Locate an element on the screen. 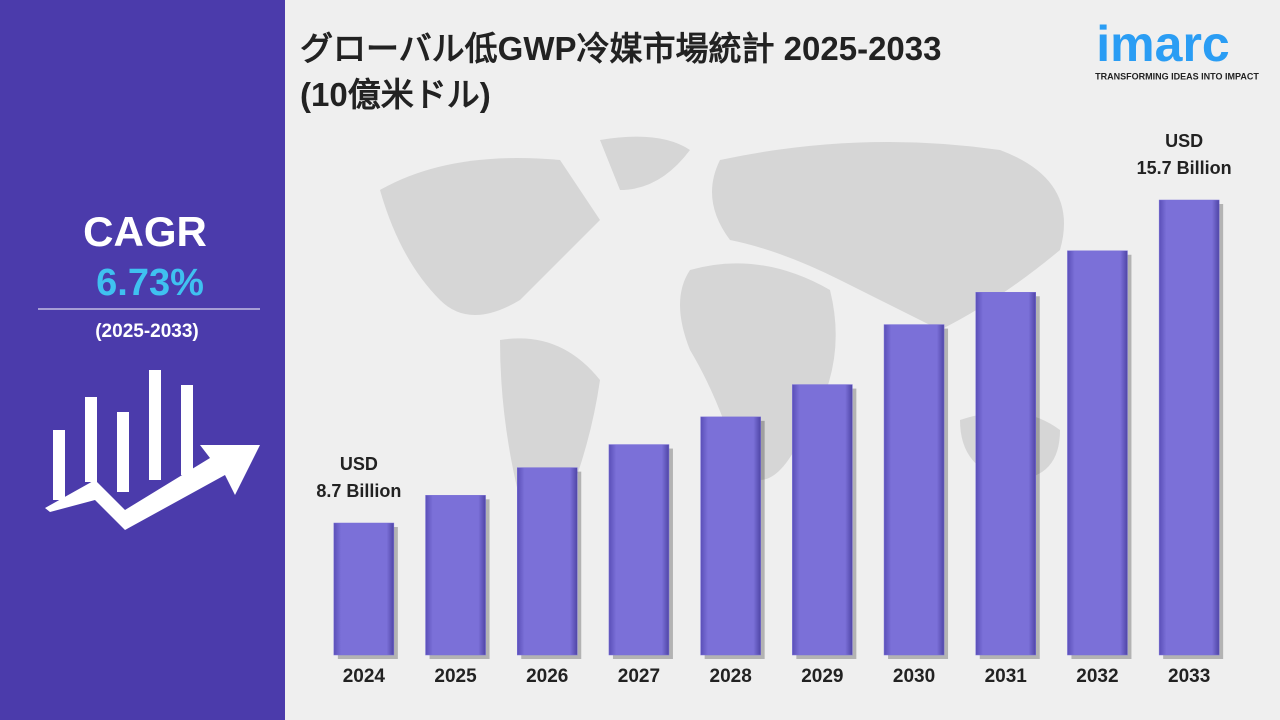 Image resolution: width=1280 pixels, height=720 pixels. x-tick-label: 2025 is located at coordinates (455, 676).